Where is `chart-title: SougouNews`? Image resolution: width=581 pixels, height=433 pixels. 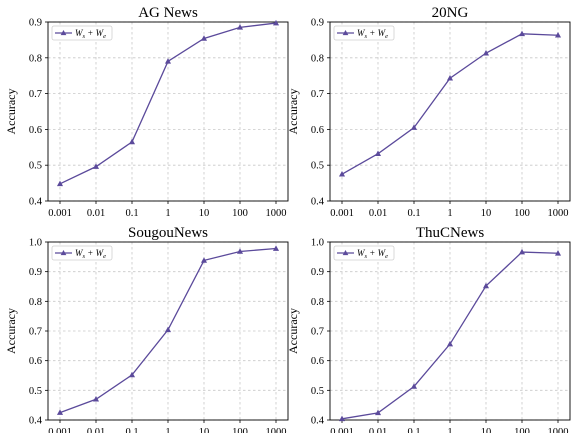
chart-title: SougouNews is located at coordinates (168, 233).